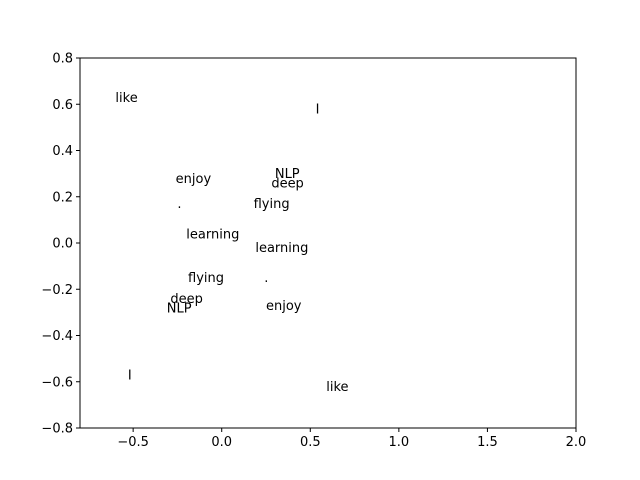 The height and width of the screenshot is (480, 640). I want to click on x-tick-label: −0.5, so click(133, 442).